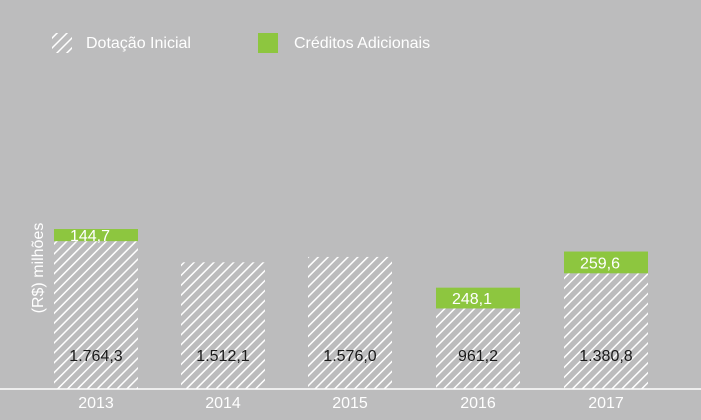 The image size is (701, 420). Describe the element at coordinates (349, 356) in the screenshot. I see `value-label-dotacao-2015: 1.576,0` at that location.